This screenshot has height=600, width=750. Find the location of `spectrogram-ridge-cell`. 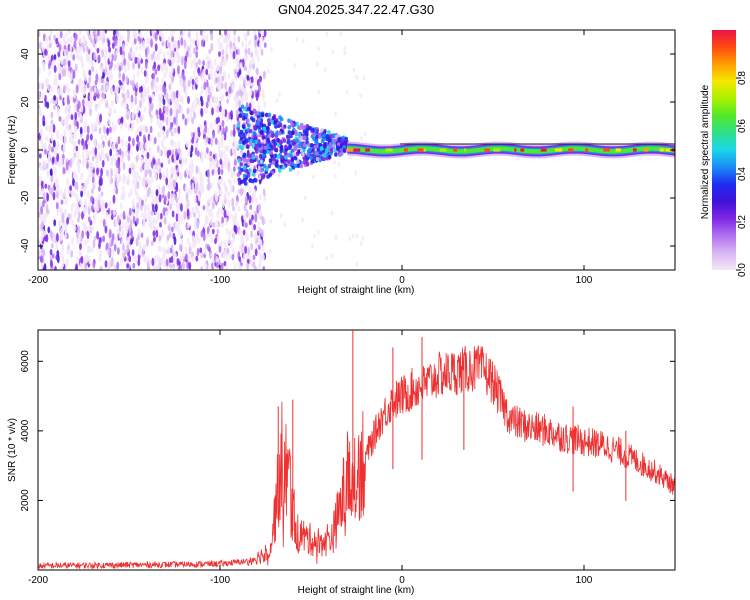

spectrogram-ridge-cell is located at coordinates (525, 151).